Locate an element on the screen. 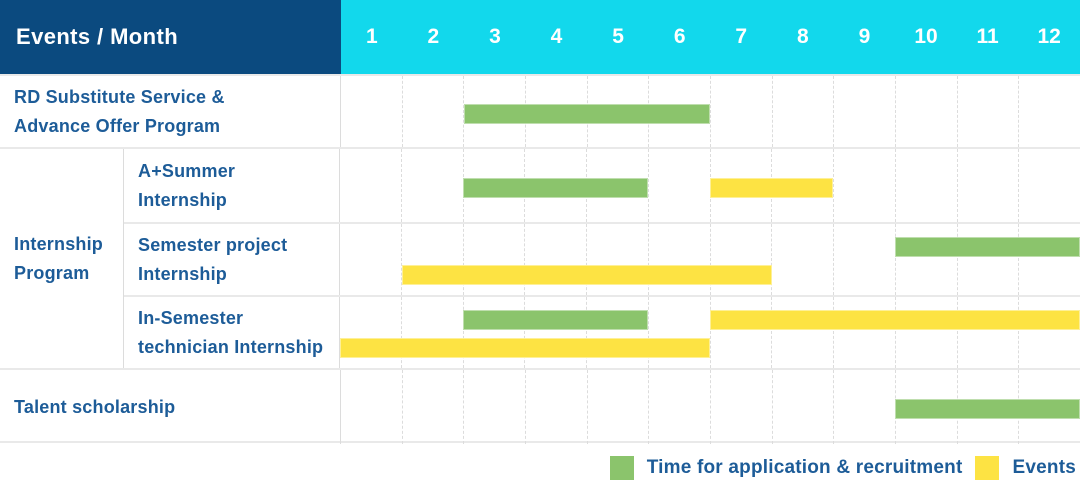  events-legend-swatch is located at coordinates (987, 468).